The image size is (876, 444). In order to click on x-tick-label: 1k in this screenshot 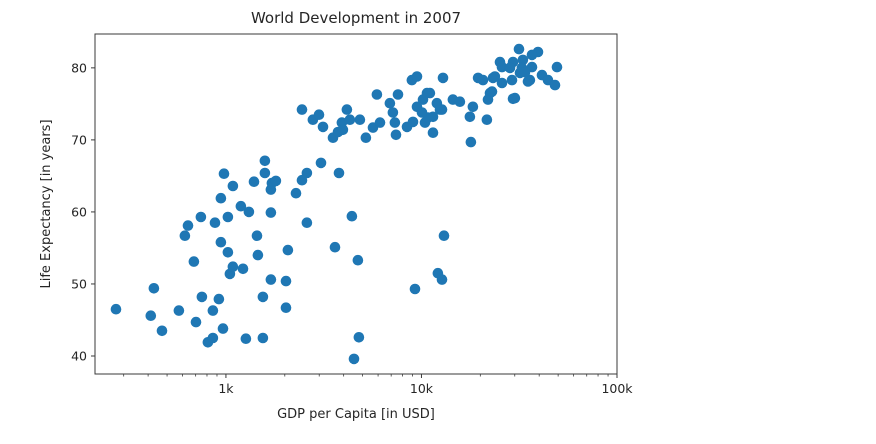, I will do `click(226, 388)`.